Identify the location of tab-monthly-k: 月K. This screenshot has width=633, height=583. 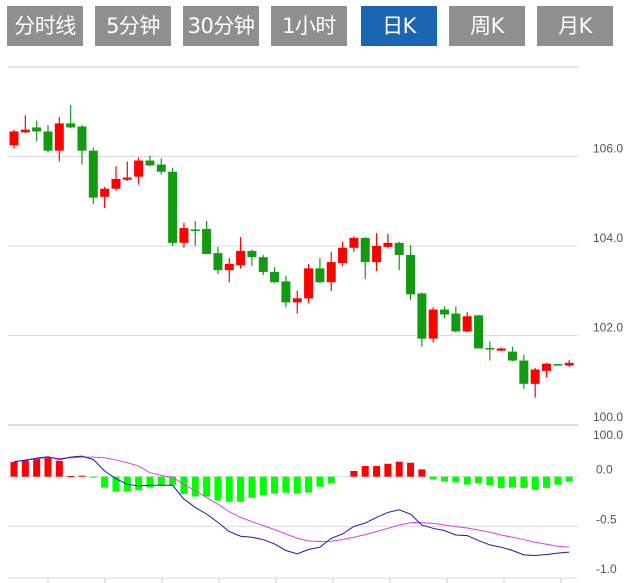
(575, 26).